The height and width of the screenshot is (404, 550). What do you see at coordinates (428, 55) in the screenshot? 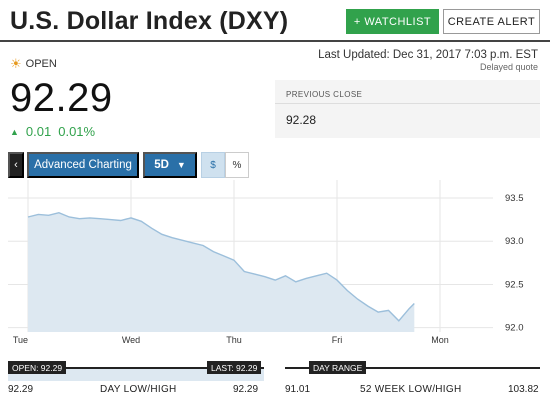
I see `last-updated: Last Updated: Dec 31, 2017 7:03 p.m. EST` at bounding box center [428, 55].